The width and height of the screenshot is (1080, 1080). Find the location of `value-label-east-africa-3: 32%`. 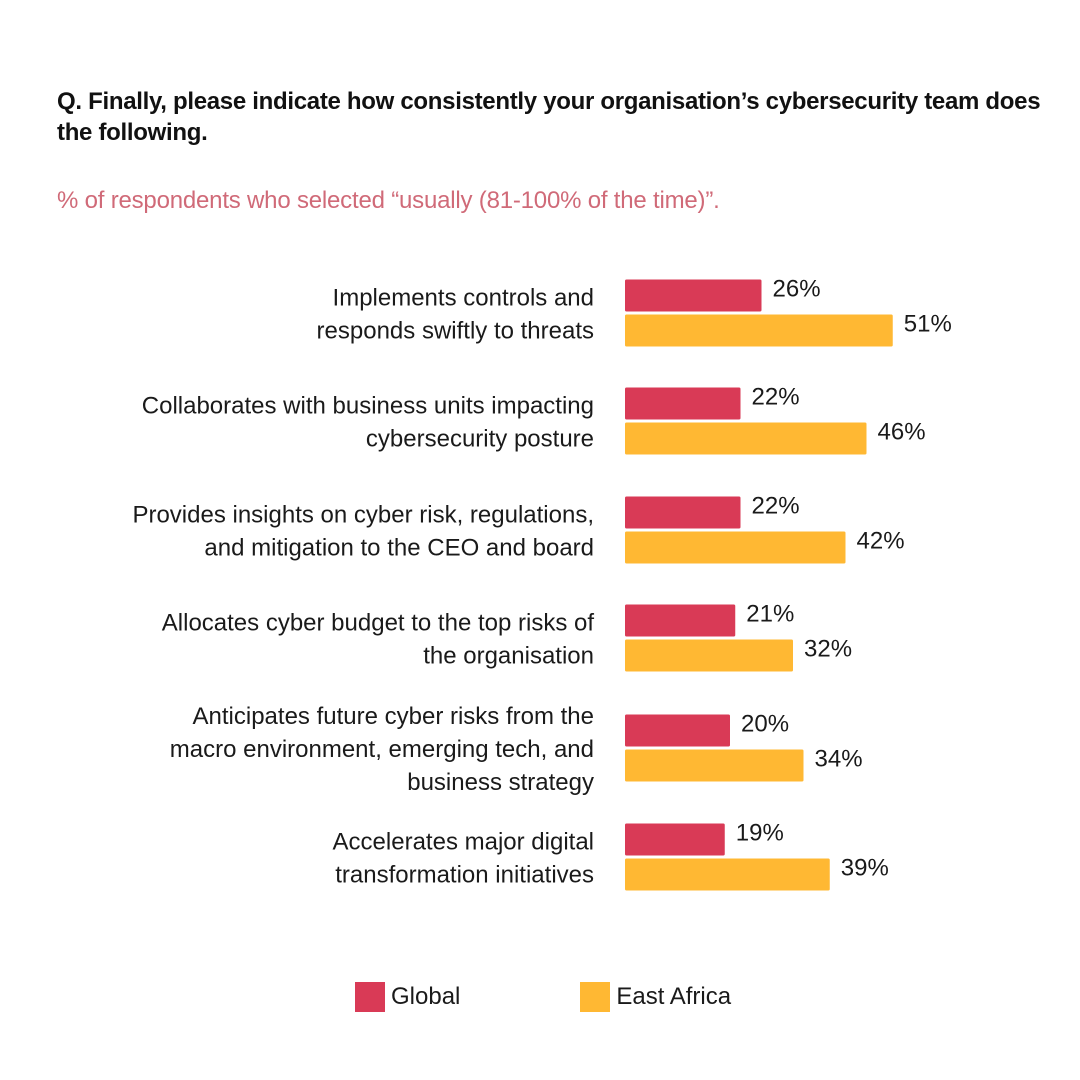

value-label-east-africa-3: 32% is located at coordinates (828, 649).